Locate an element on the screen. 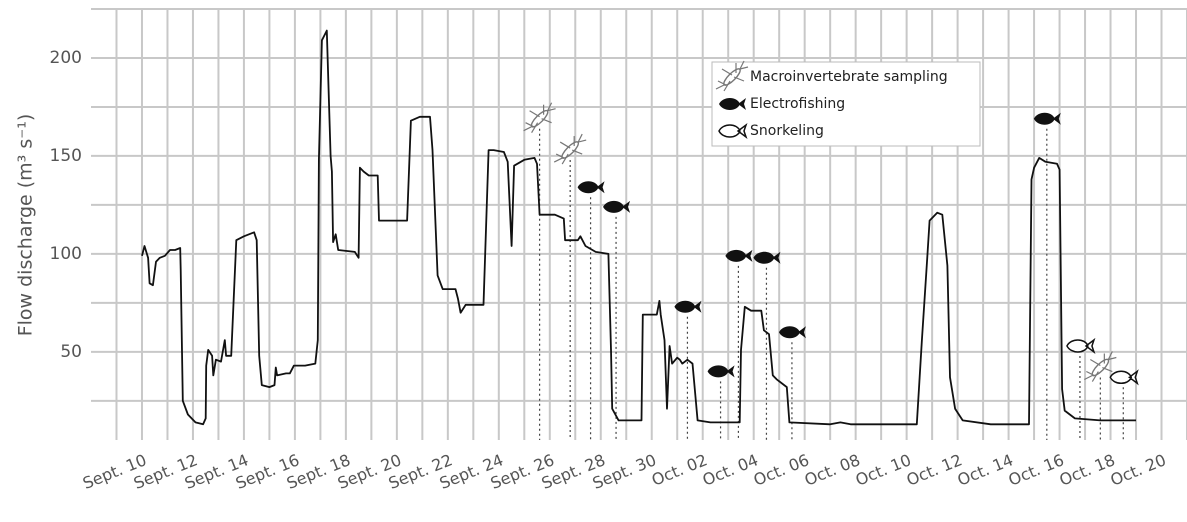 This screenshot has width=1187, height=522. y-axis-label: Flow discharge (m³ s⁻¹) is located at coordinates (26, 225).